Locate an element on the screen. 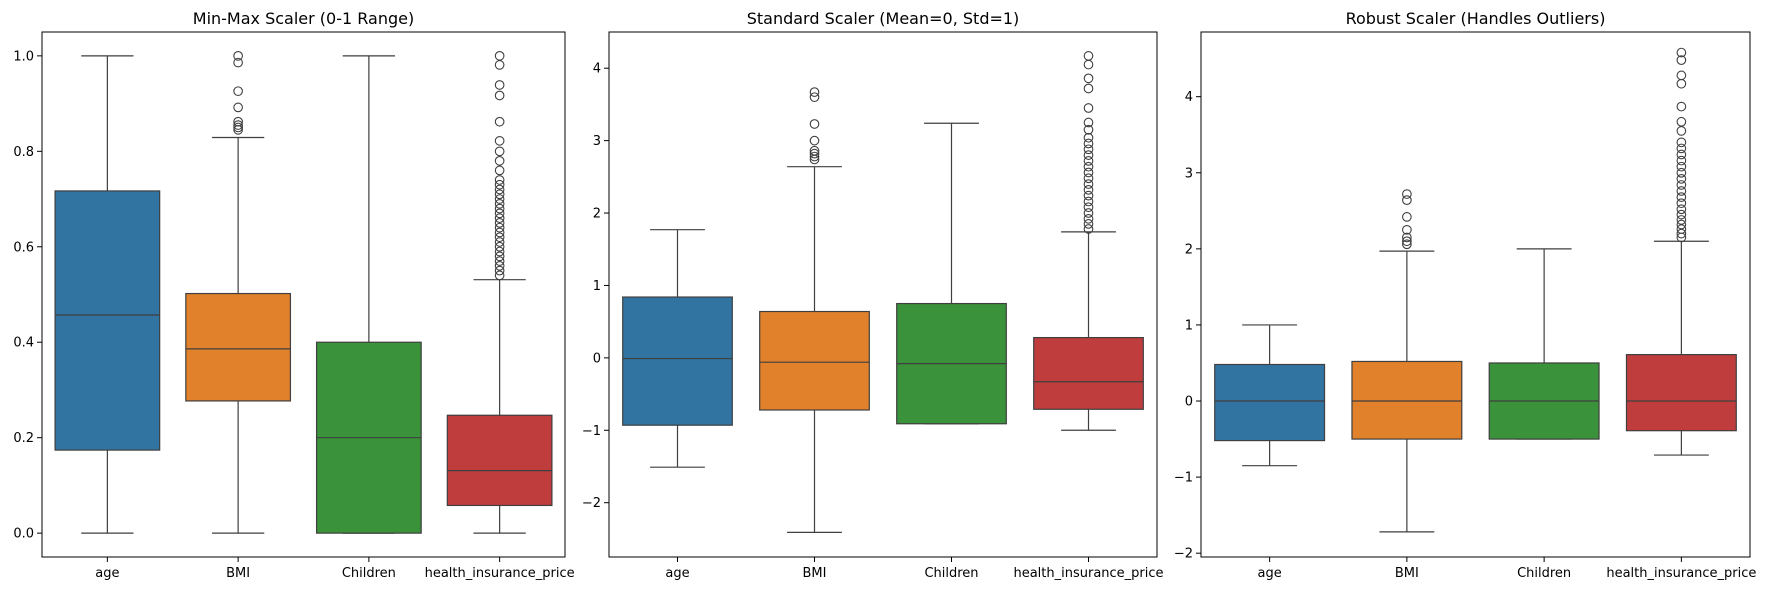 The image size is (1776, 590). y-tick-label: 3 is located at coordinates (1189, 173).